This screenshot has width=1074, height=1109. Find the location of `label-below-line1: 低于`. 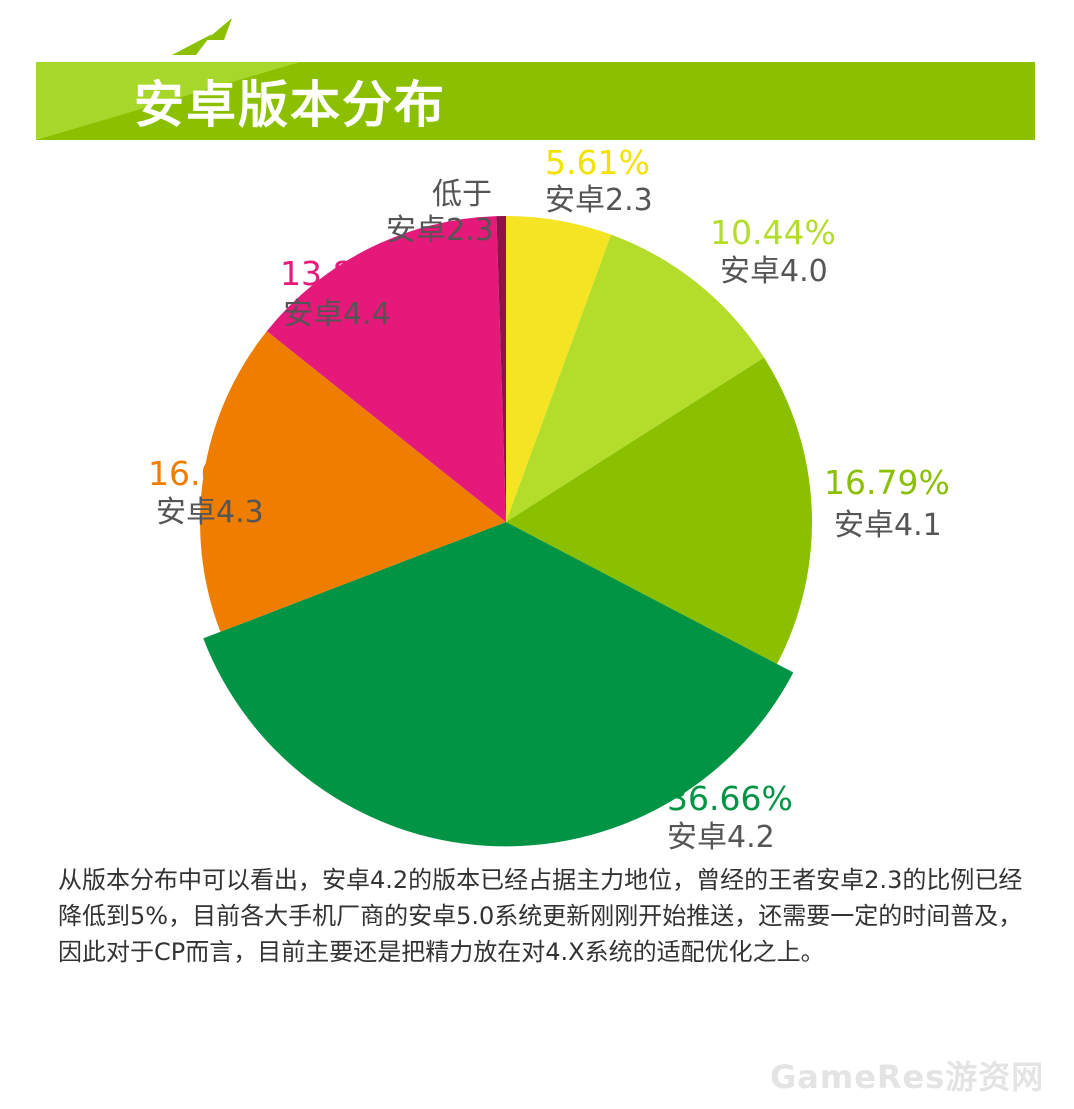

label-below-line1: 低于 is located at coordinates (462, 194).